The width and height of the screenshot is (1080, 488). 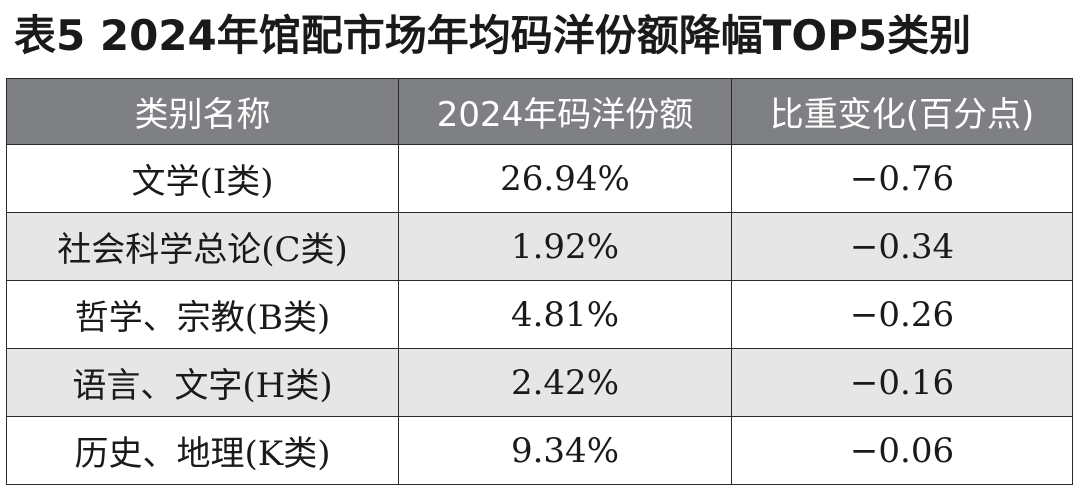 What do you see at coordinates (902, 178) in the screenshot?
I see `cell-change: −0.76` at bounding box center [902, 178].